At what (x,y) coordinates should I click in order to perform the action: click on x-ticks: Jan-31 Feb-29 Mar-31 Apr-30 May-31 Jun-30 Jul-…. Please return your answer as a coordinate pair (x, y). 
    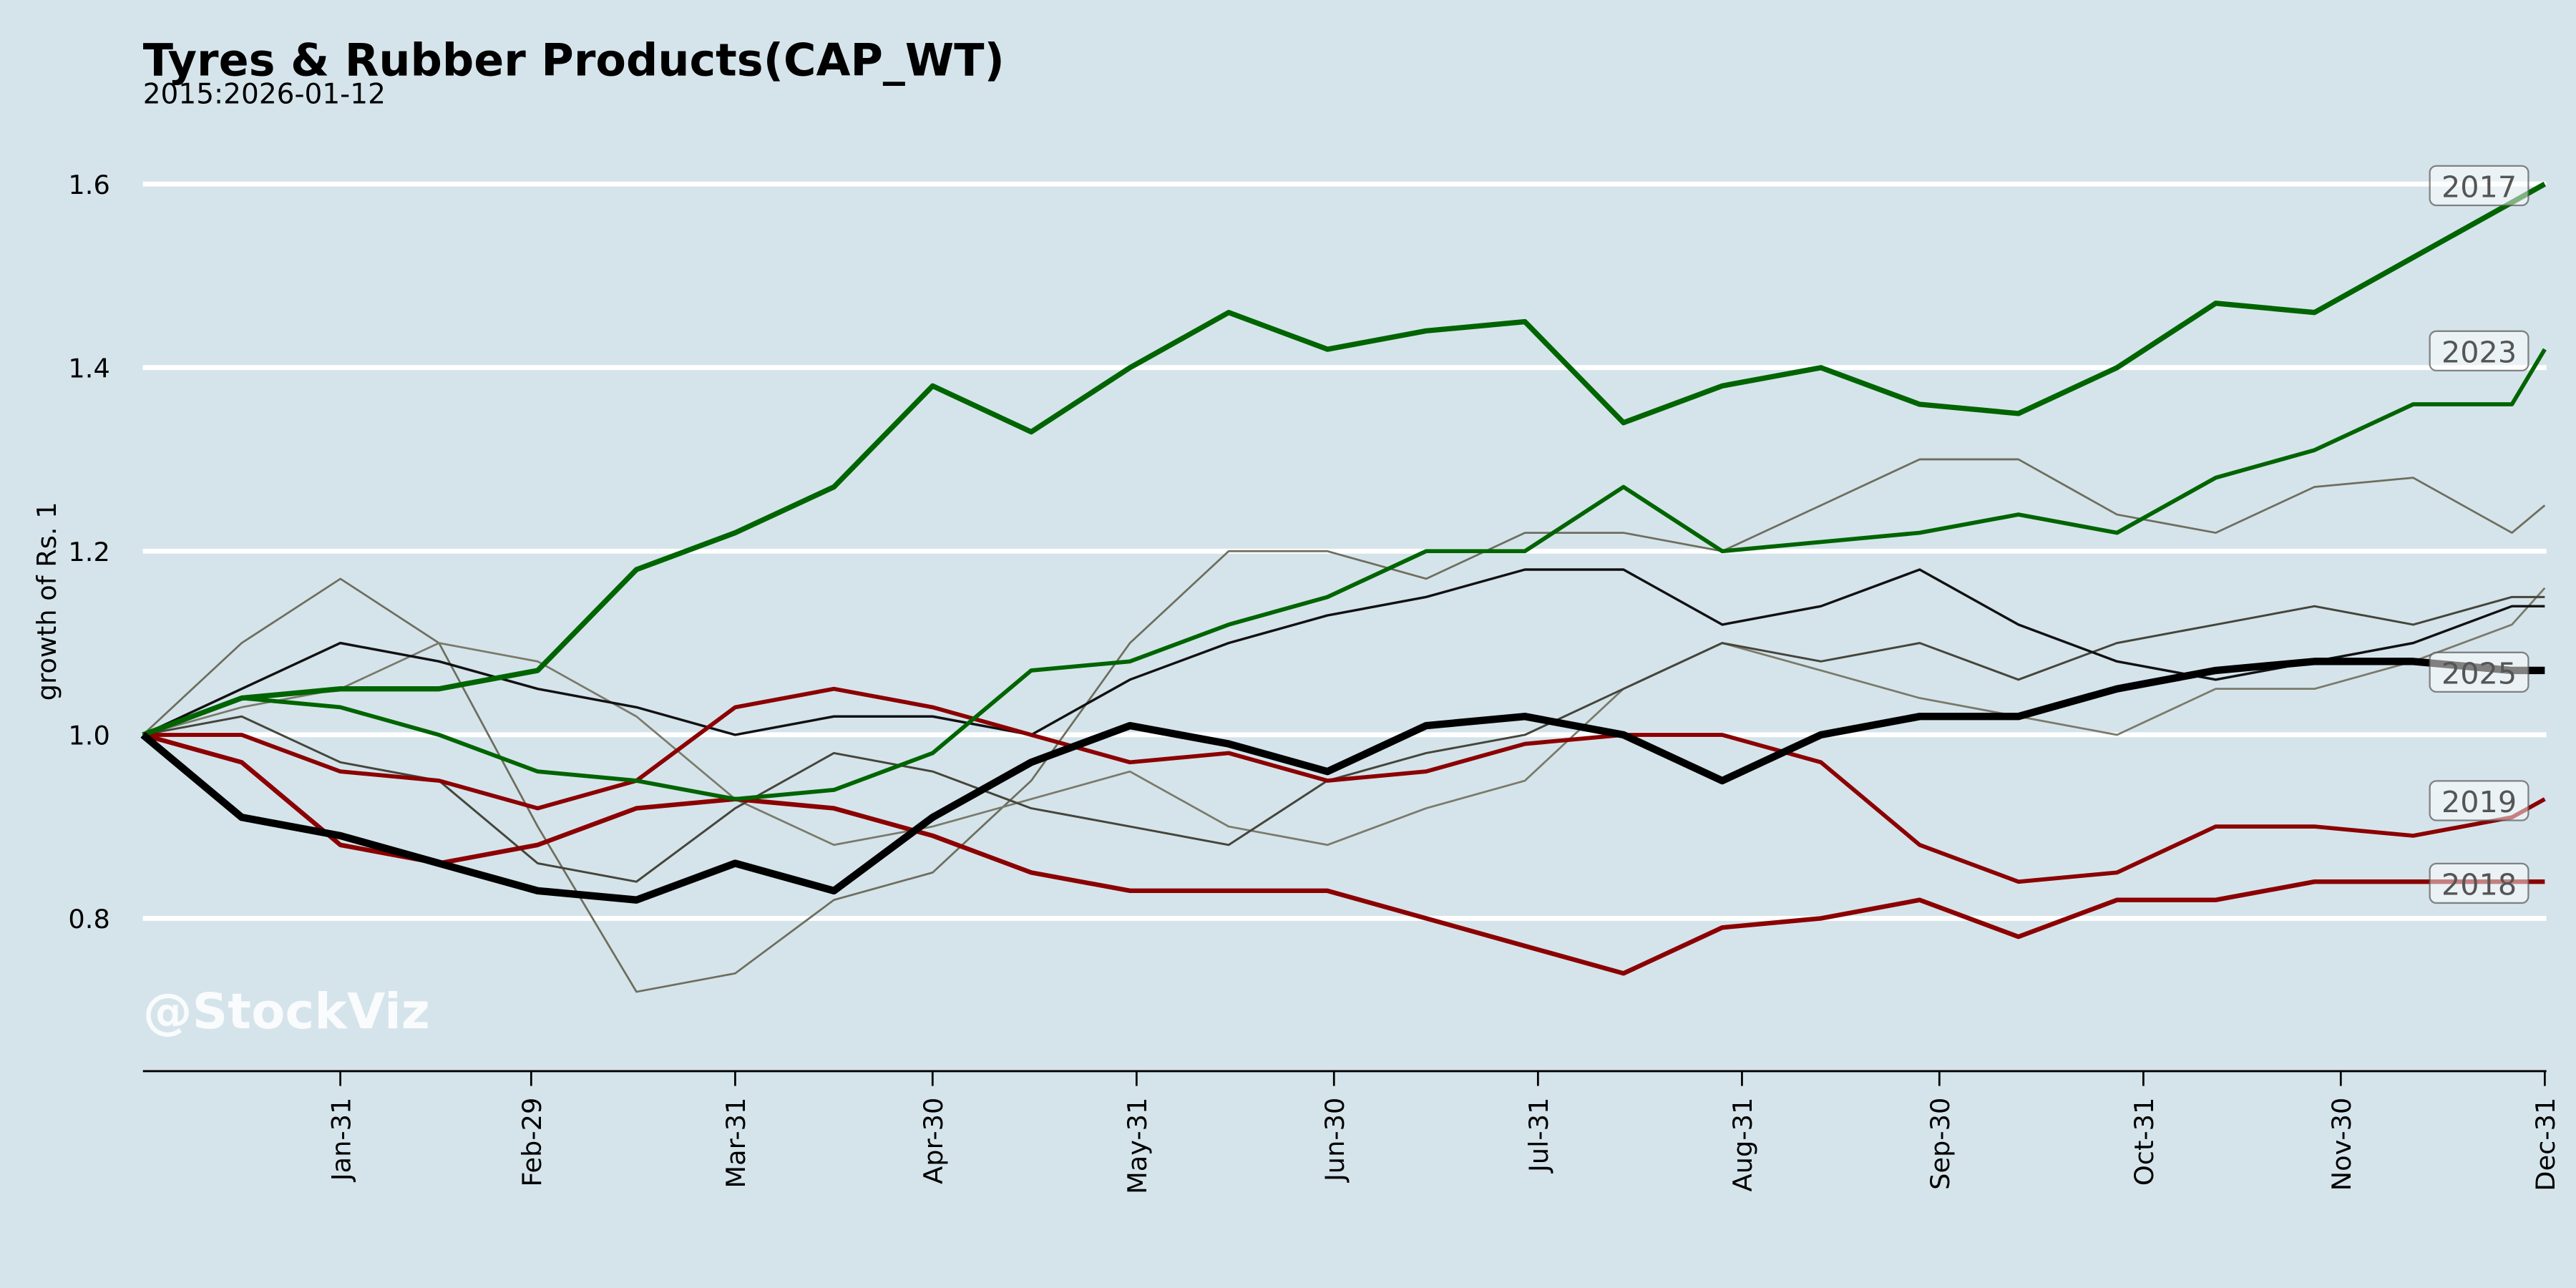
    Looking at the image, I should click on (1443, 1132).